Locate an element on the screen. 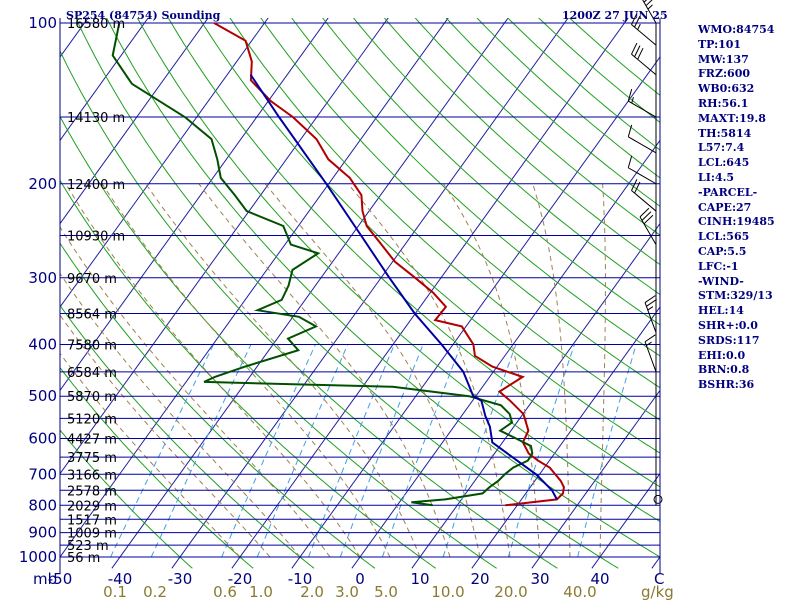 This screenshot has width=800, height=600. index-item: LI:4.5 is located at coordinates (716, 177).